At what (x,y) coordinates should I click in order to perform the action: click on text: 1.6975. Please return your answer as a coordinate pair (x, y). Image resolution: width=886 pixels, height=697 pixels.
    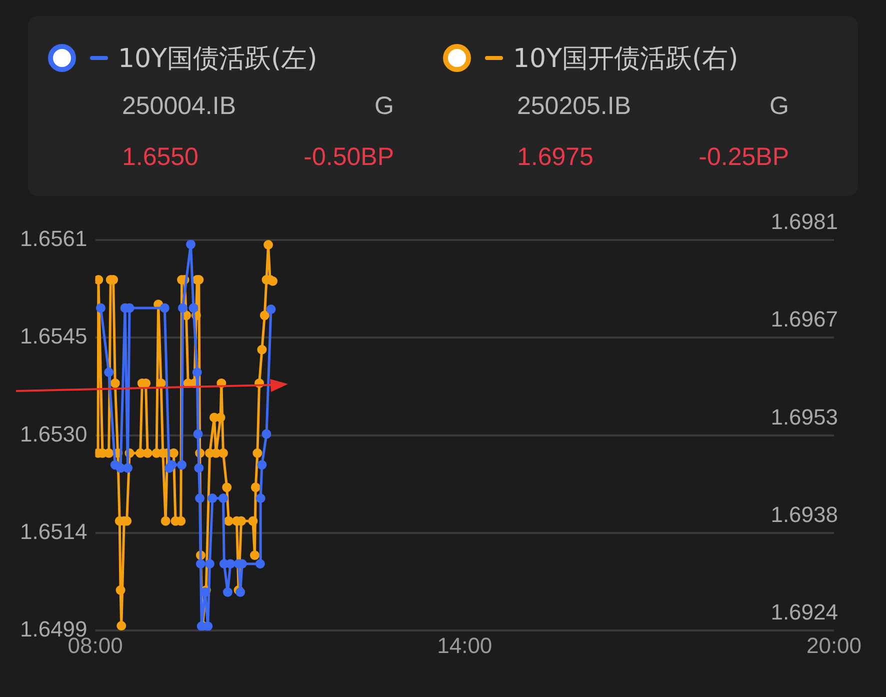
    Looking at the image, I should click on (555, 157).